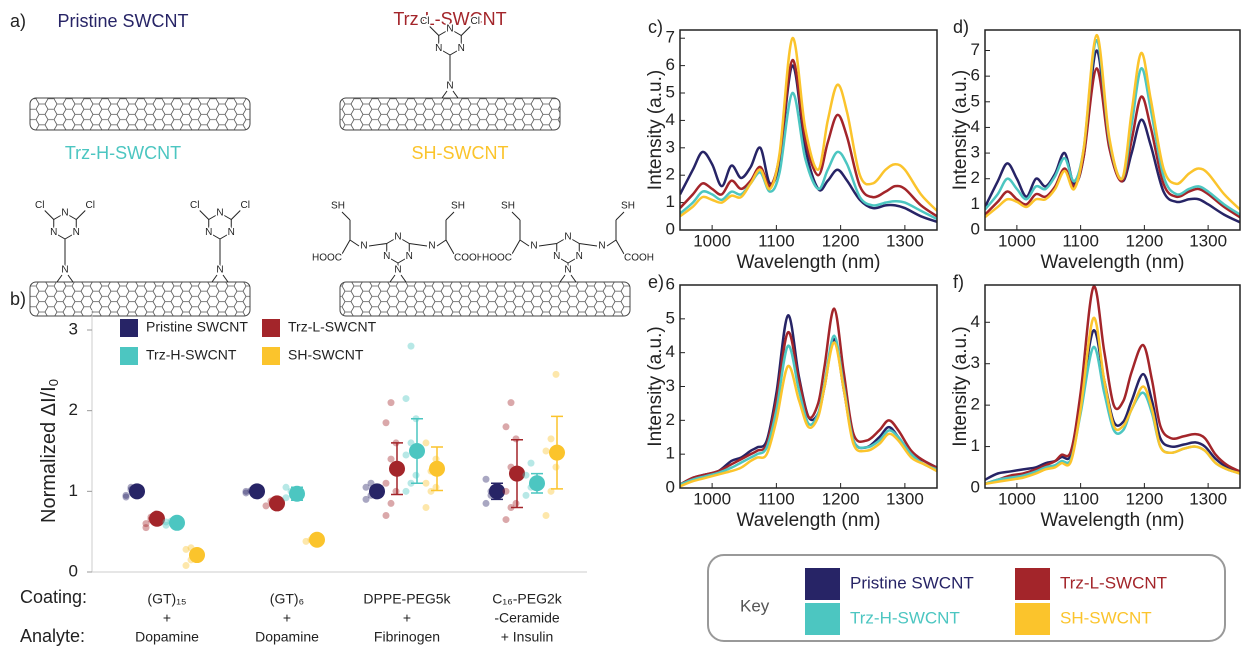  I want to click on key-title: Key, so click(755, 605).